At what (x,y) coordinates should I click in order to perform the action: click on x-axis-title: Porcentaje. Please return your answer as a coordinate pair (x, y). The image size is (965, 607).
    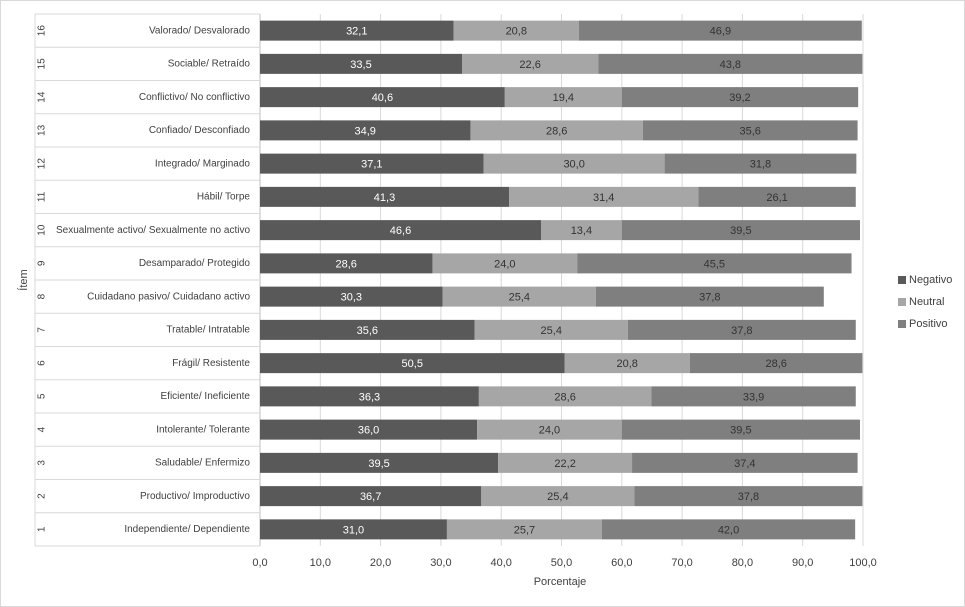
    Looking at the image, I should click on (560, 582).